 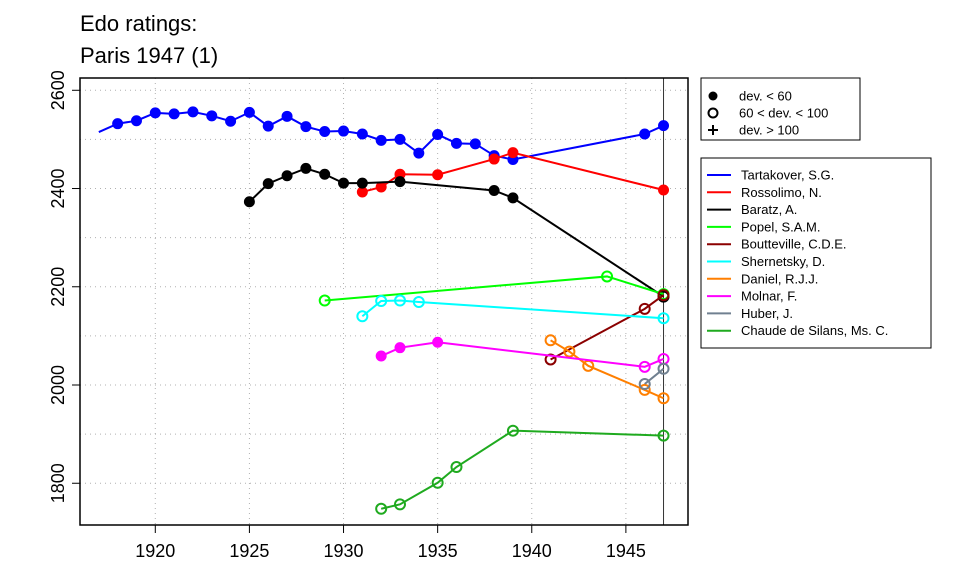 I want to click on y-tick-label: 2600, so click(x=58, y=90).